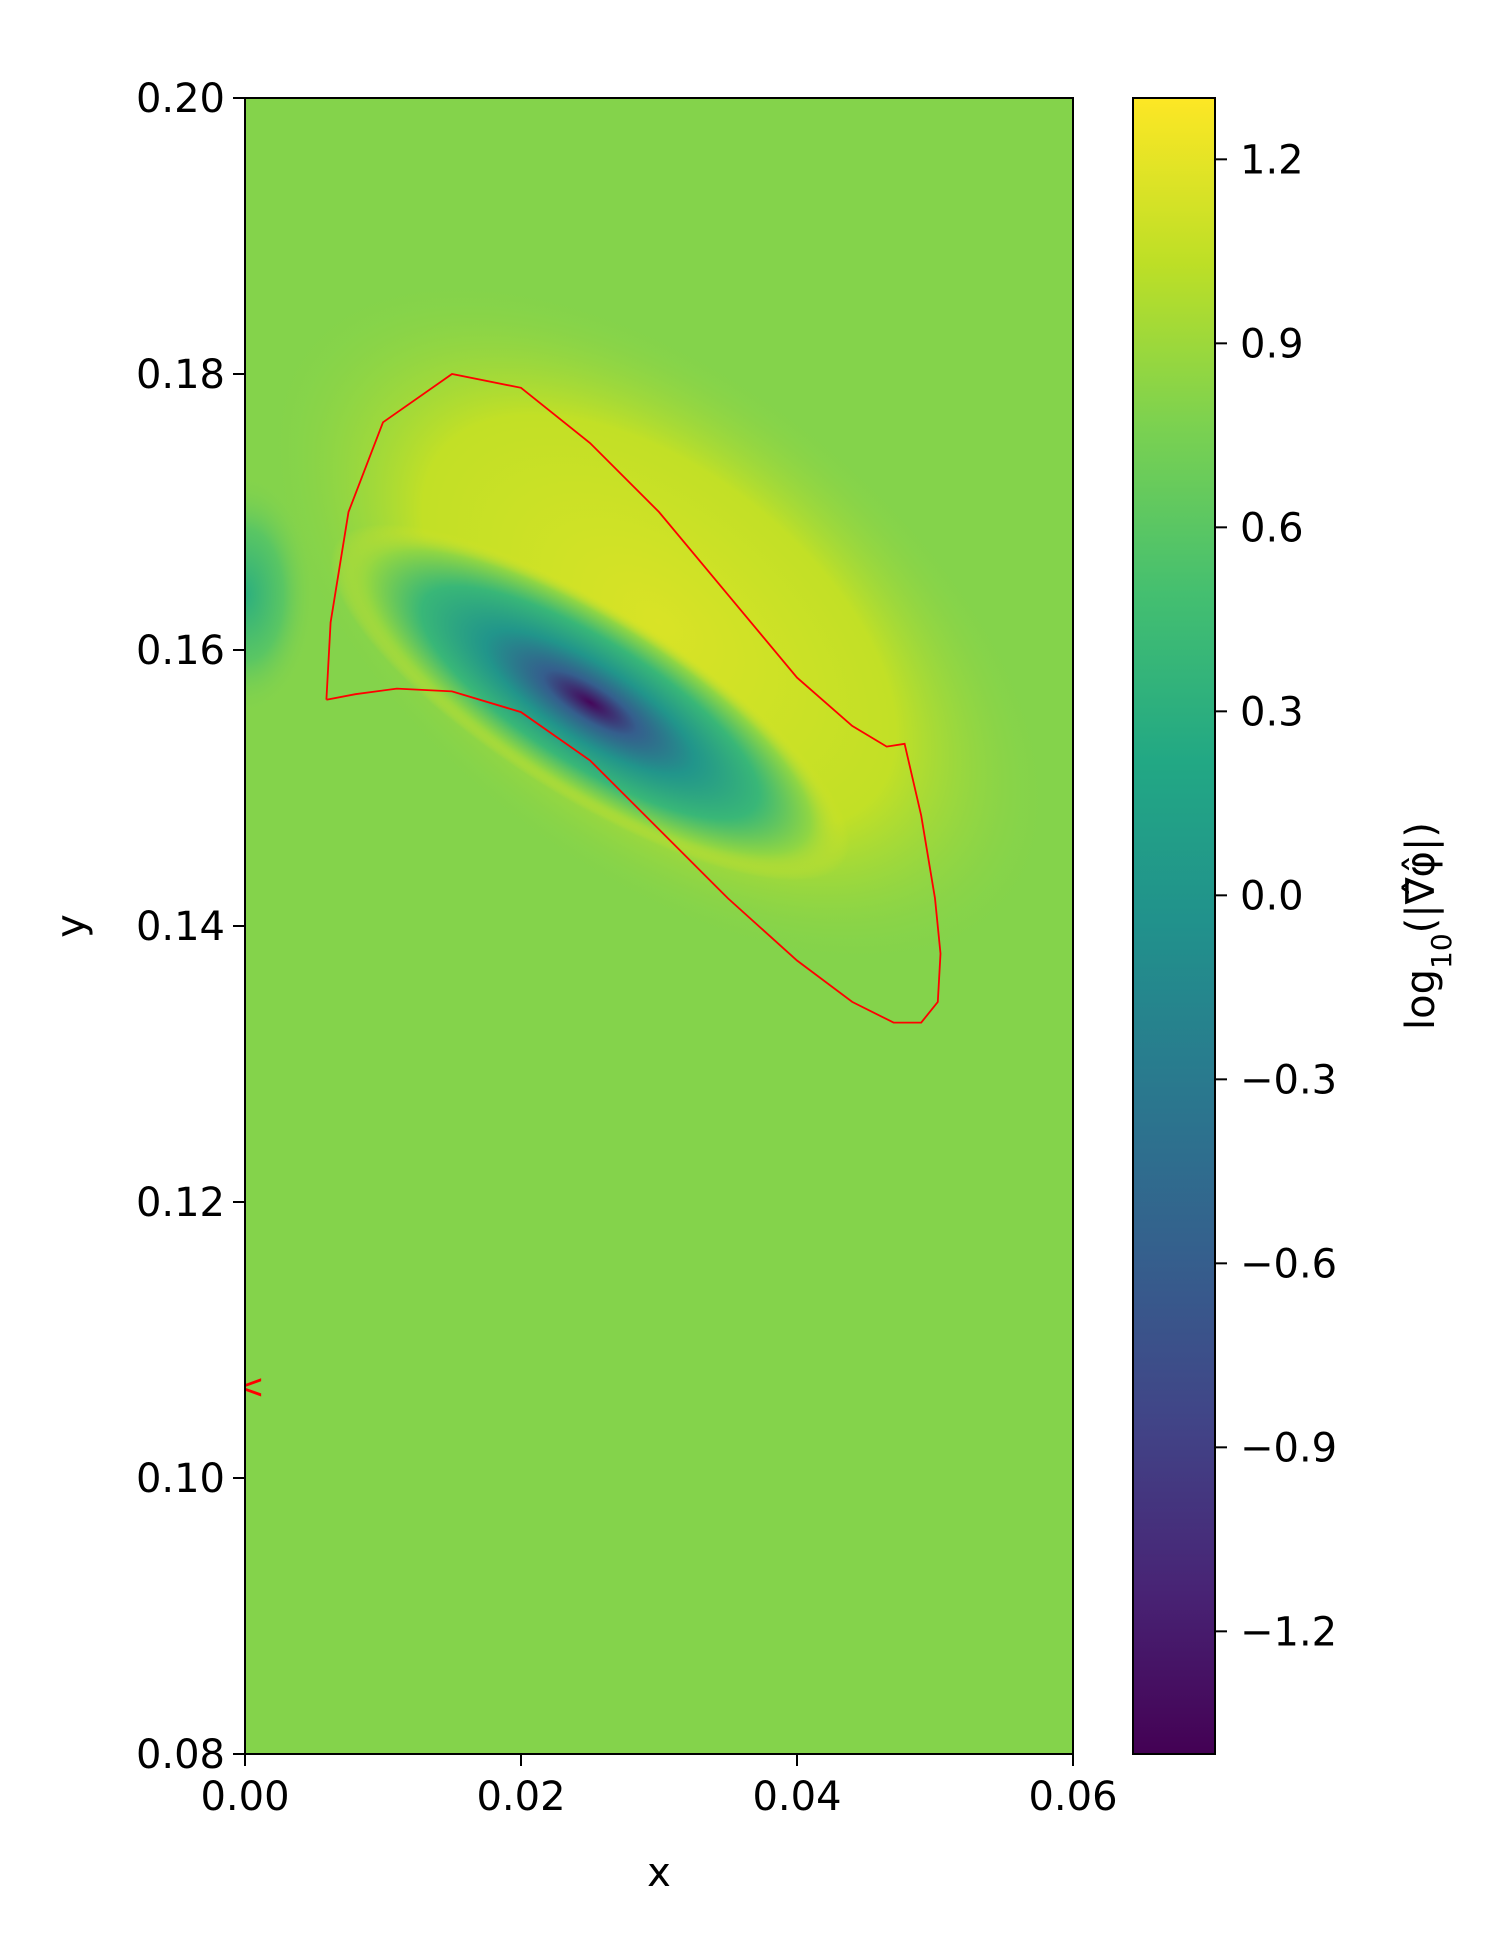  What do you see at coordinates (1272, 896) in the screenshot?
I see `colorbar-tick-label: 0.0` at bounding box center [1272, 896].